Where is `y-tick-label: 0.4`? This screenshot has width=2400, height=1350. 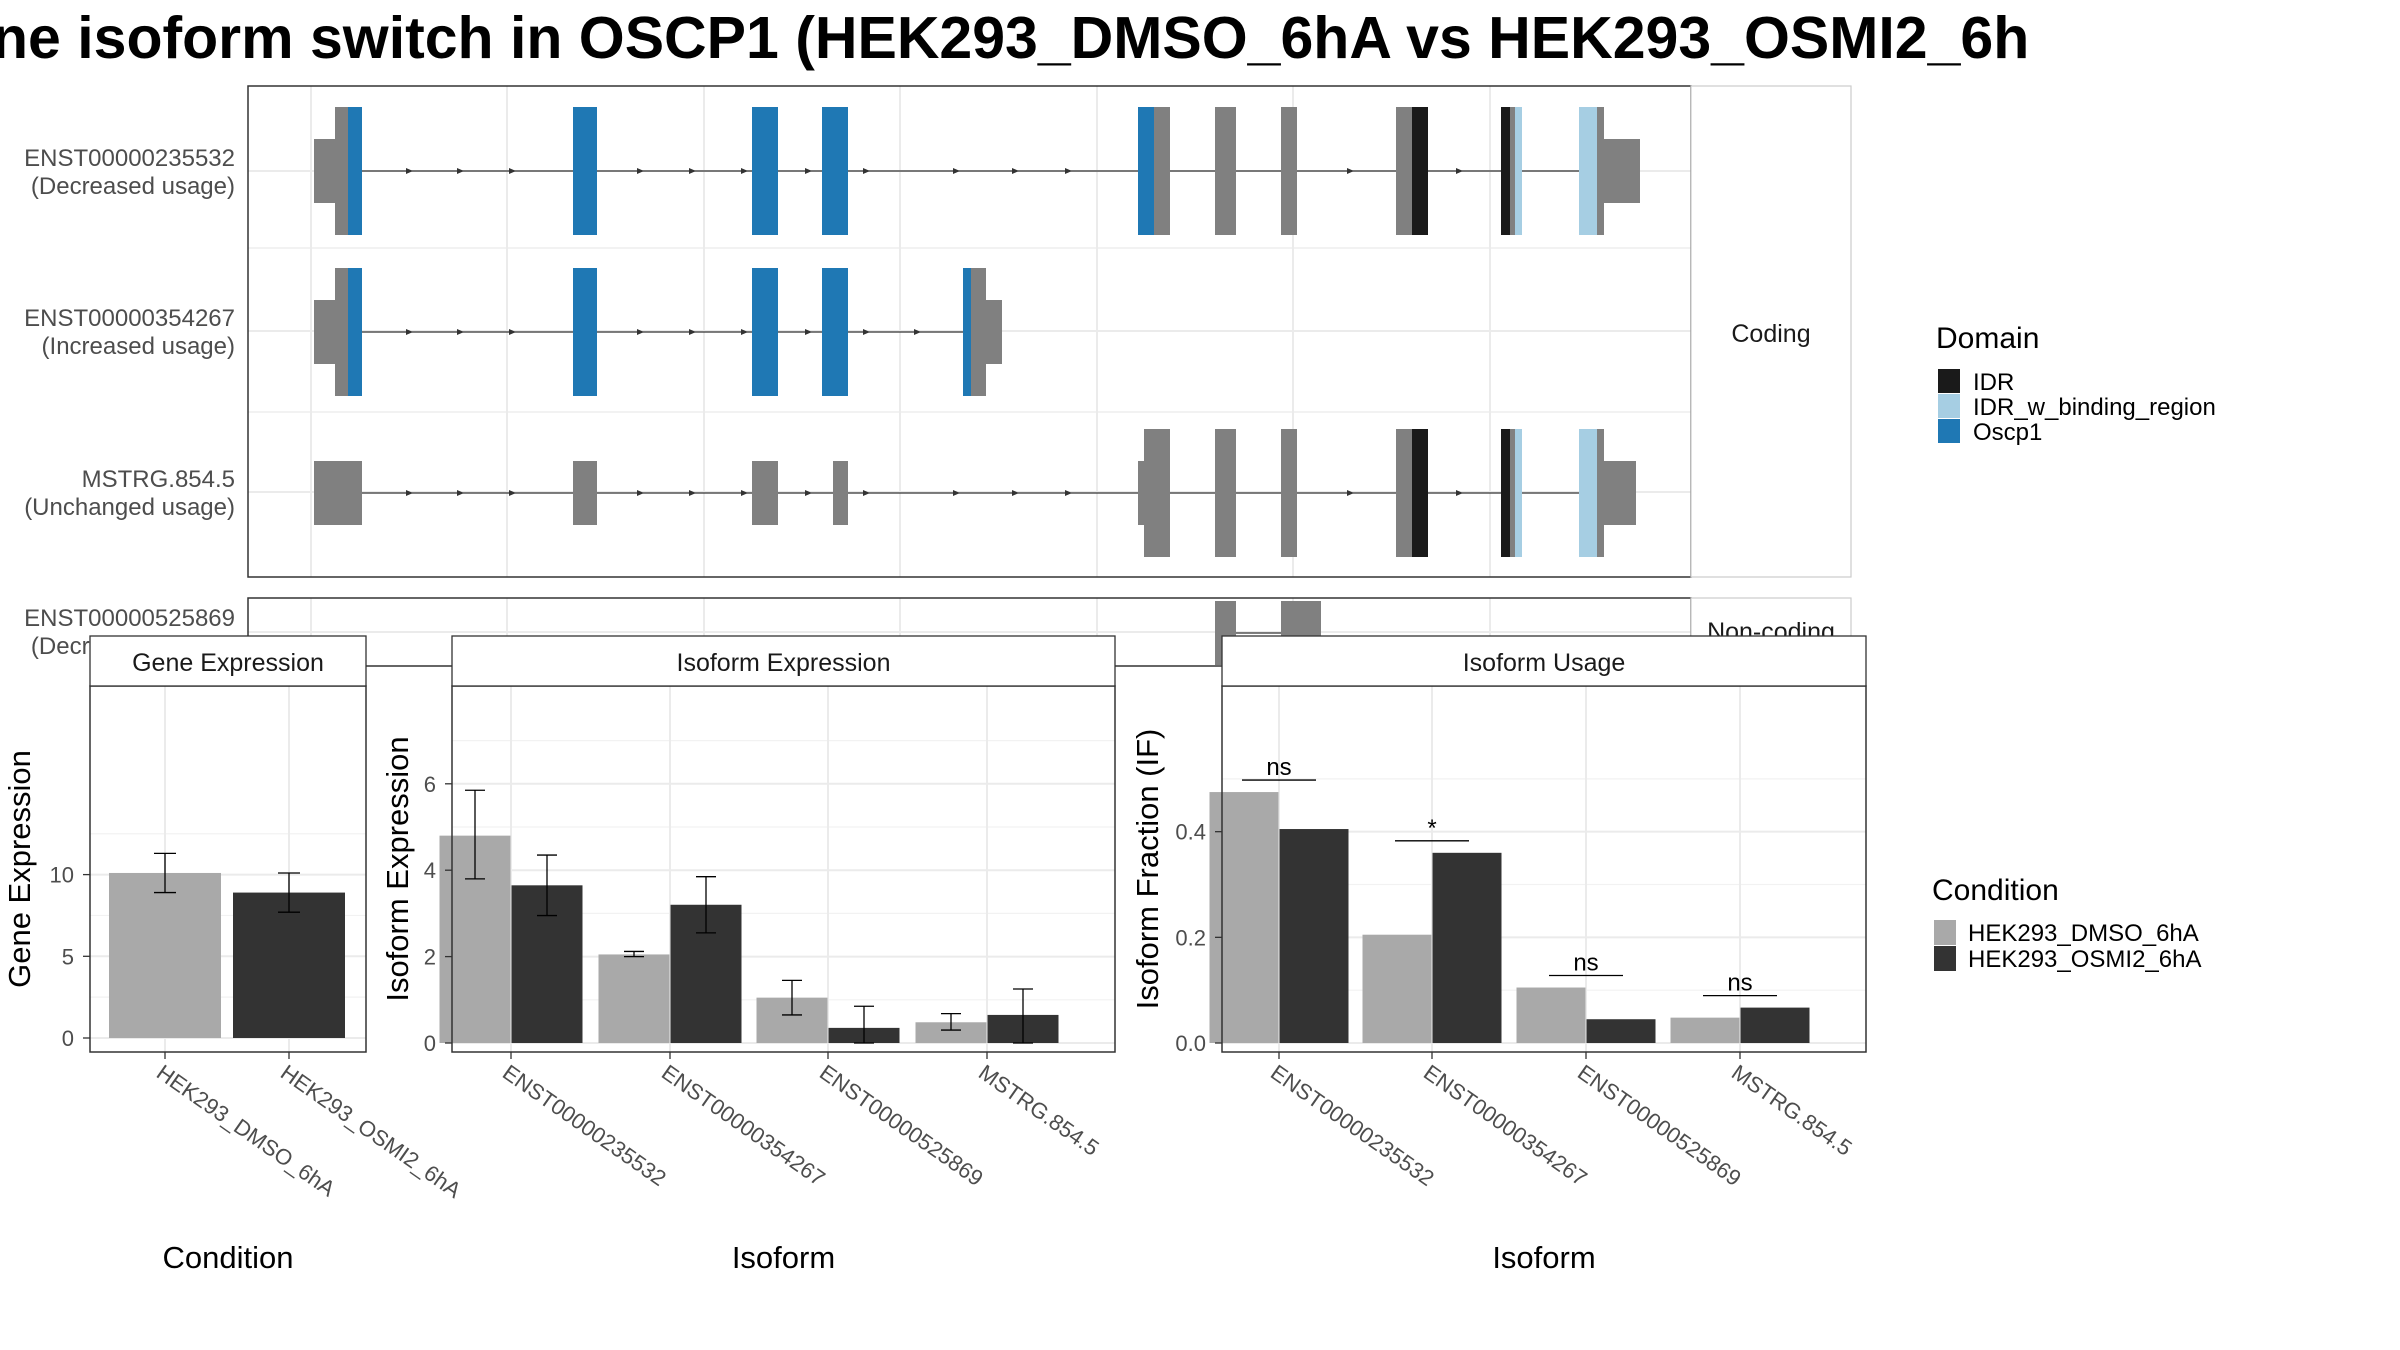
y-tick-label: 0.4 is located at coordinates (1190, 832).